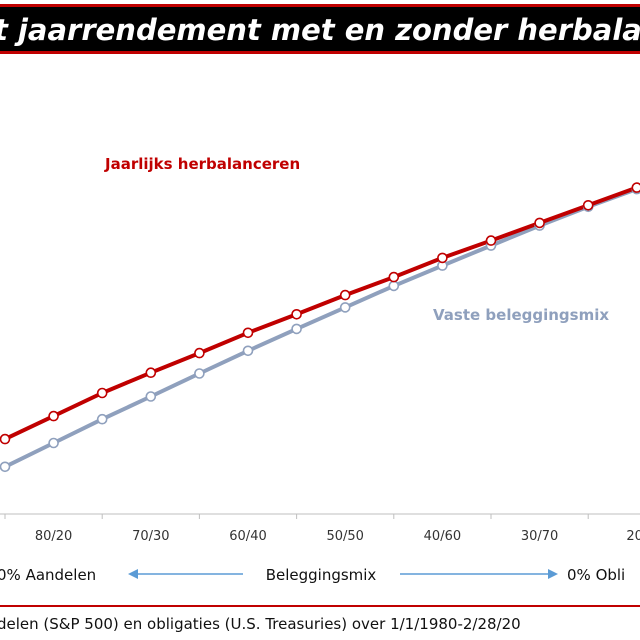 The height and width of the screenshot is (640, 640). Describe the element at coordinates (596, 575) in the screenshot. I see `x-axis-right-label: 0% Obli` at that location.